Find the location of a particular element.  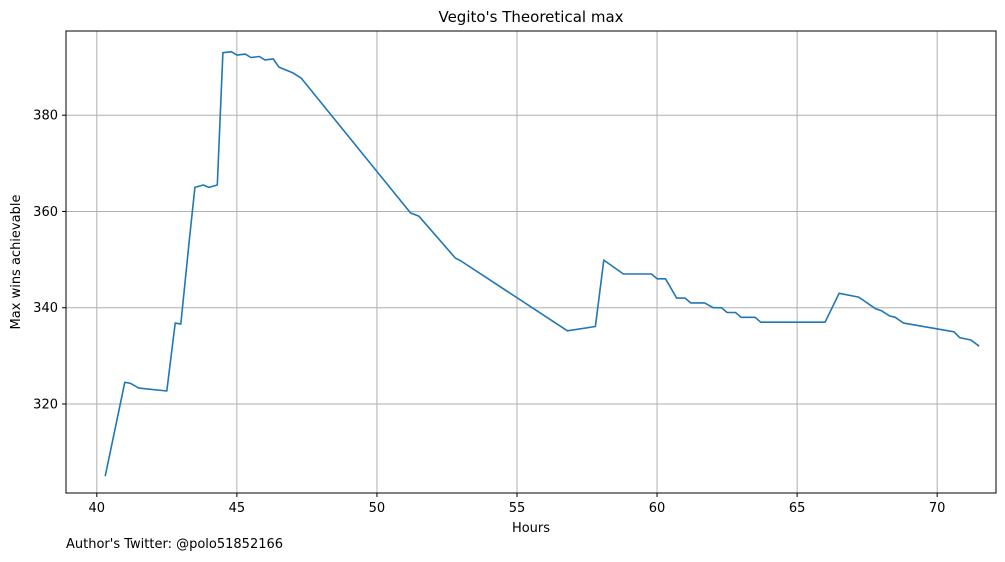

x-tick-label: 50 is located at coordinates (377, 508).